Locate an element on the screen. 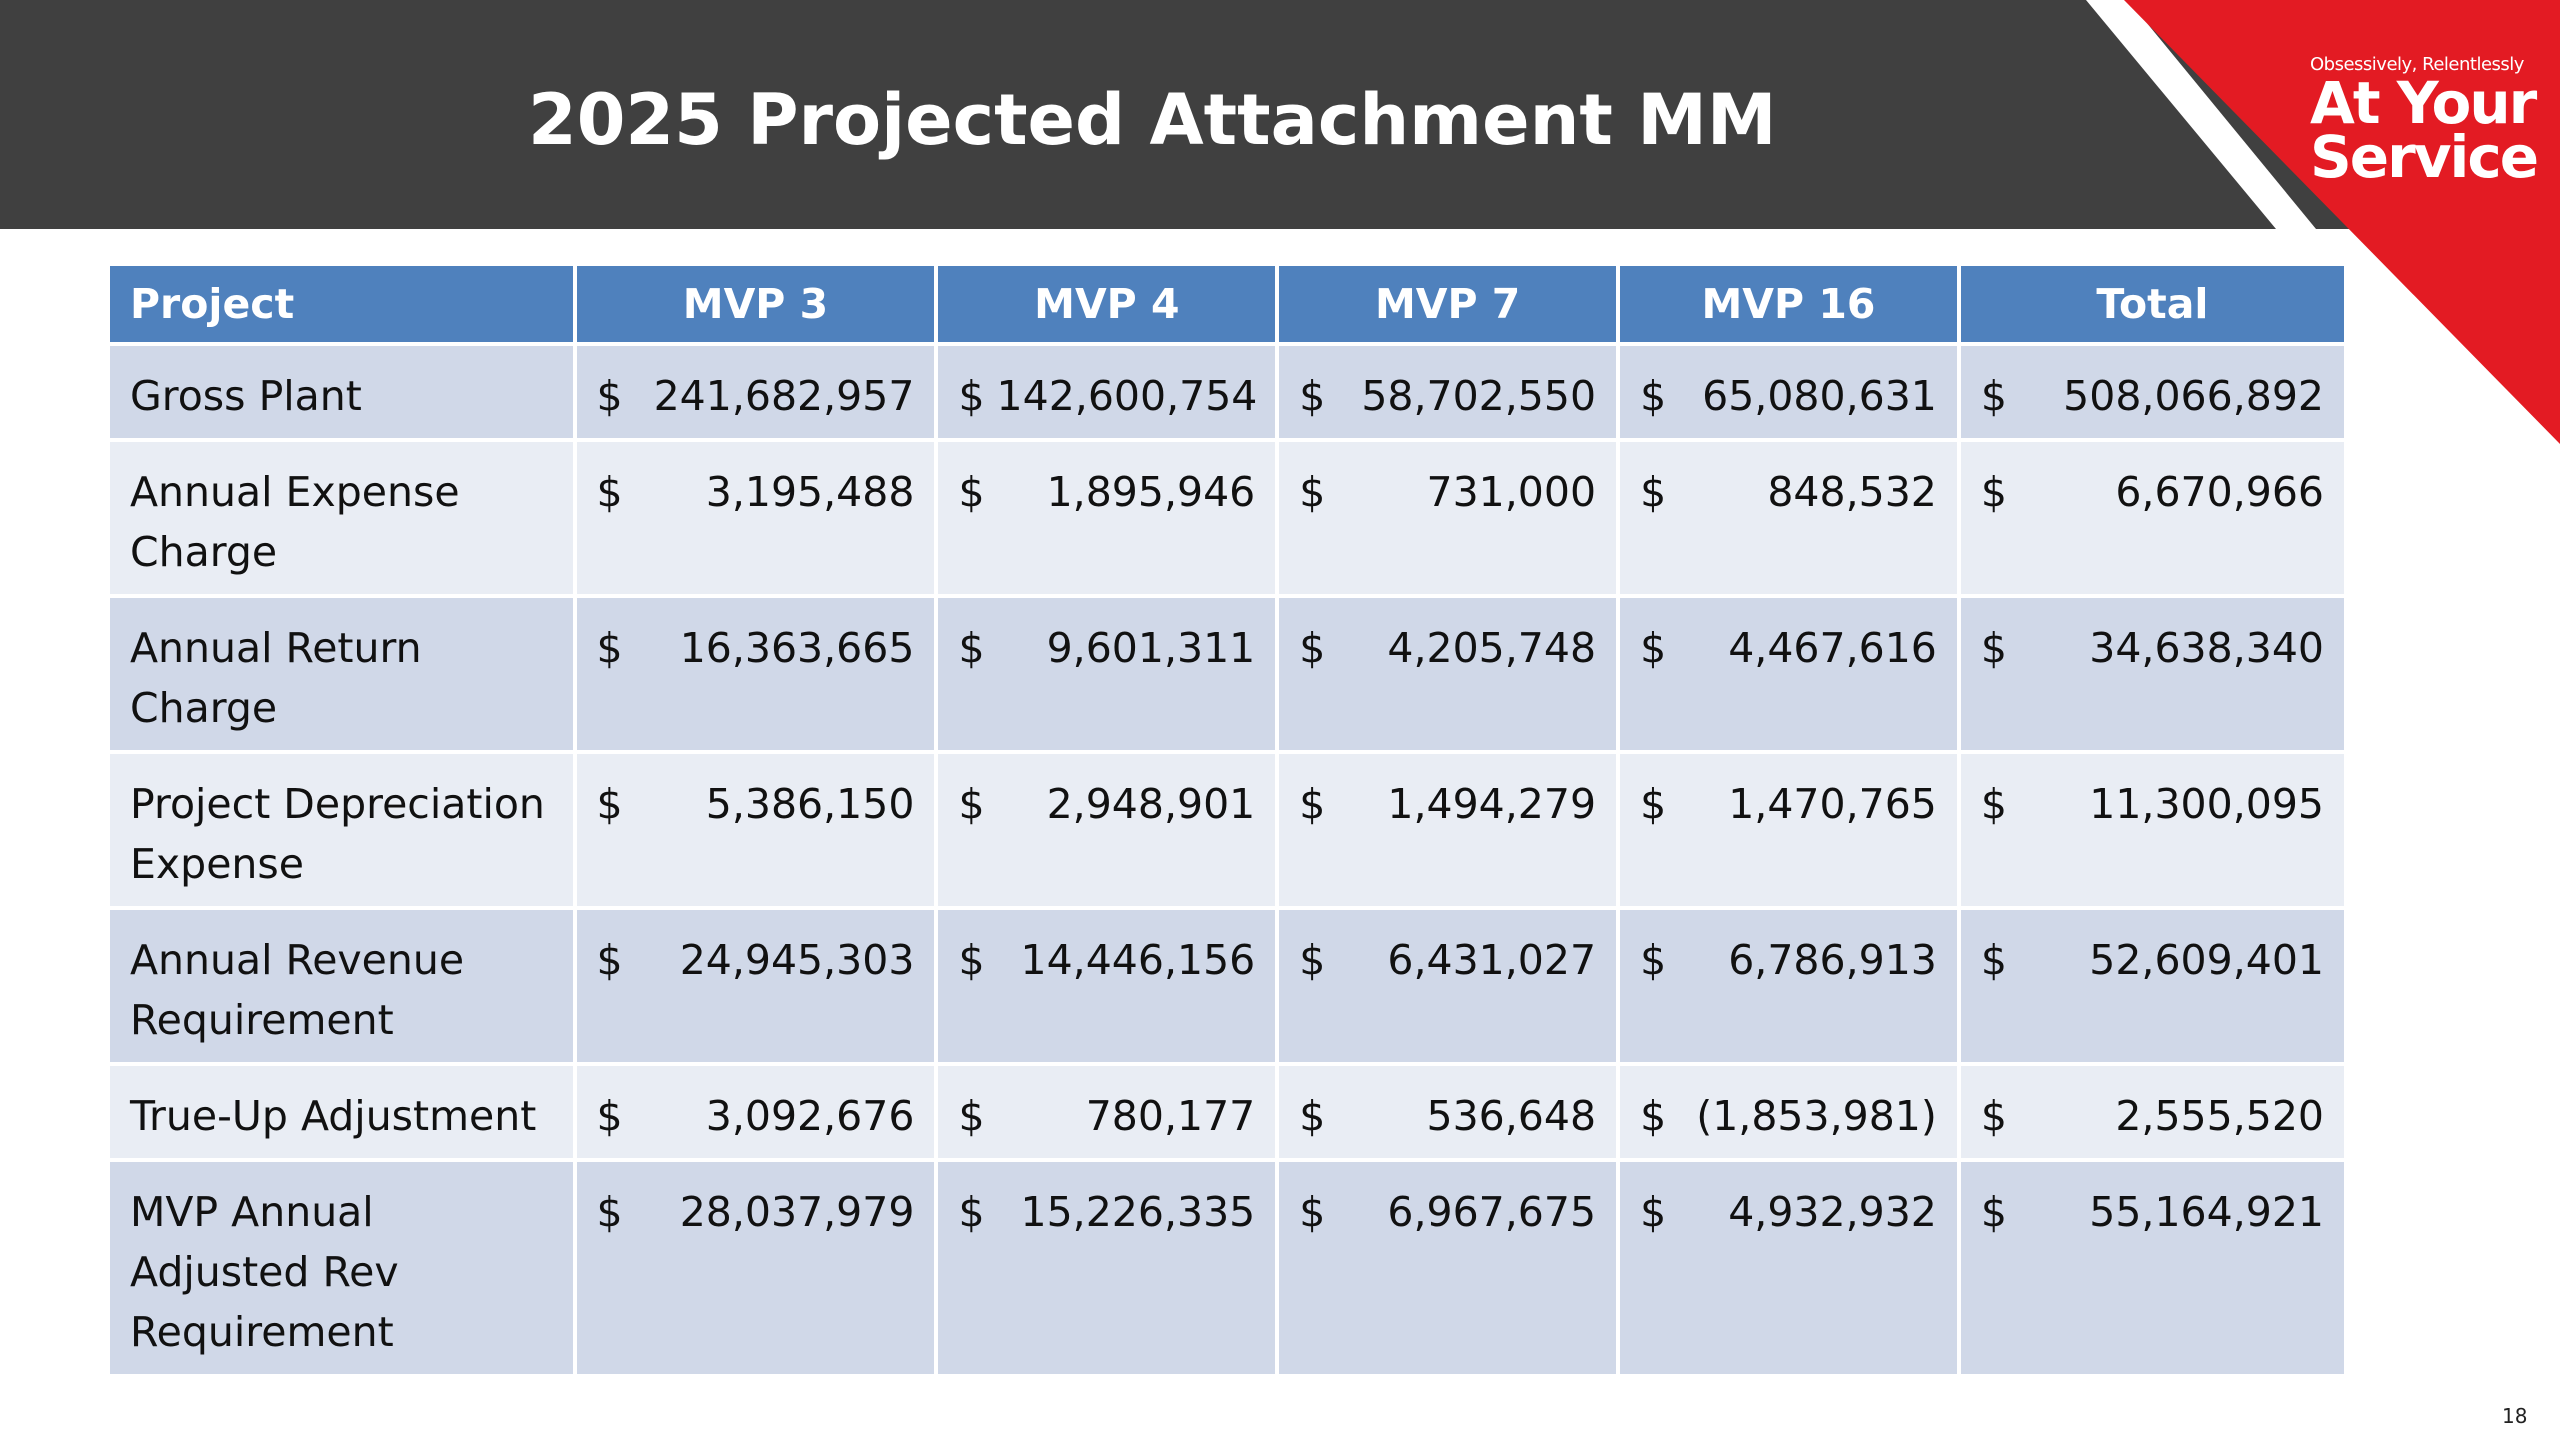 This screenshot has width=2560, height=1440. currency-value: $2,555,520 is located at coordinates (2152, 1116).